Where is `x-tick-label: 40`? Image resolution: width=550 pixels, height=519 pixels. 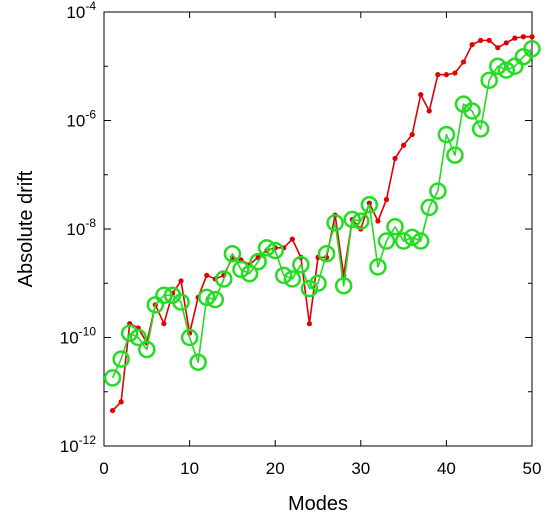
x-tick-label: 40 is located at coordinates (446, 468).